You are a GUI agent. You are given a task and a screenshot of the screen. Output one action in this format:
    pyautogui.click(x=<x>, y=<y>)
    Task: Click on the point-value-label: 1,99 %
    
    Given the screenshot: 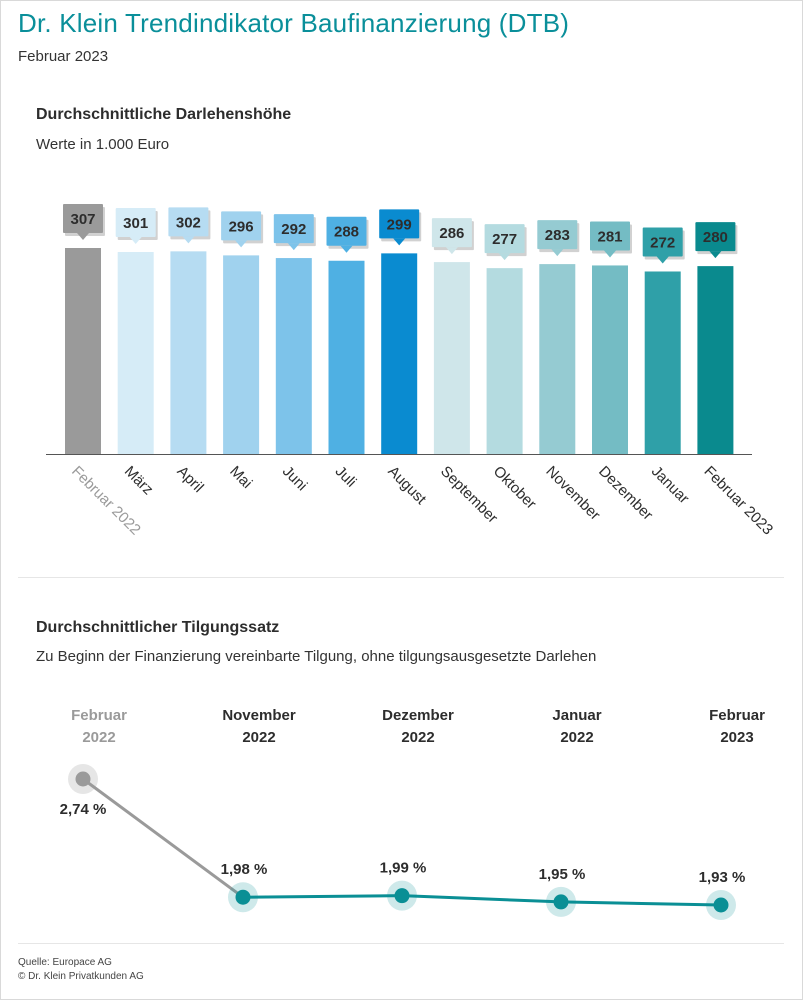 What is the action you would take?
    pyautogui.click(x=403, y=868)
    